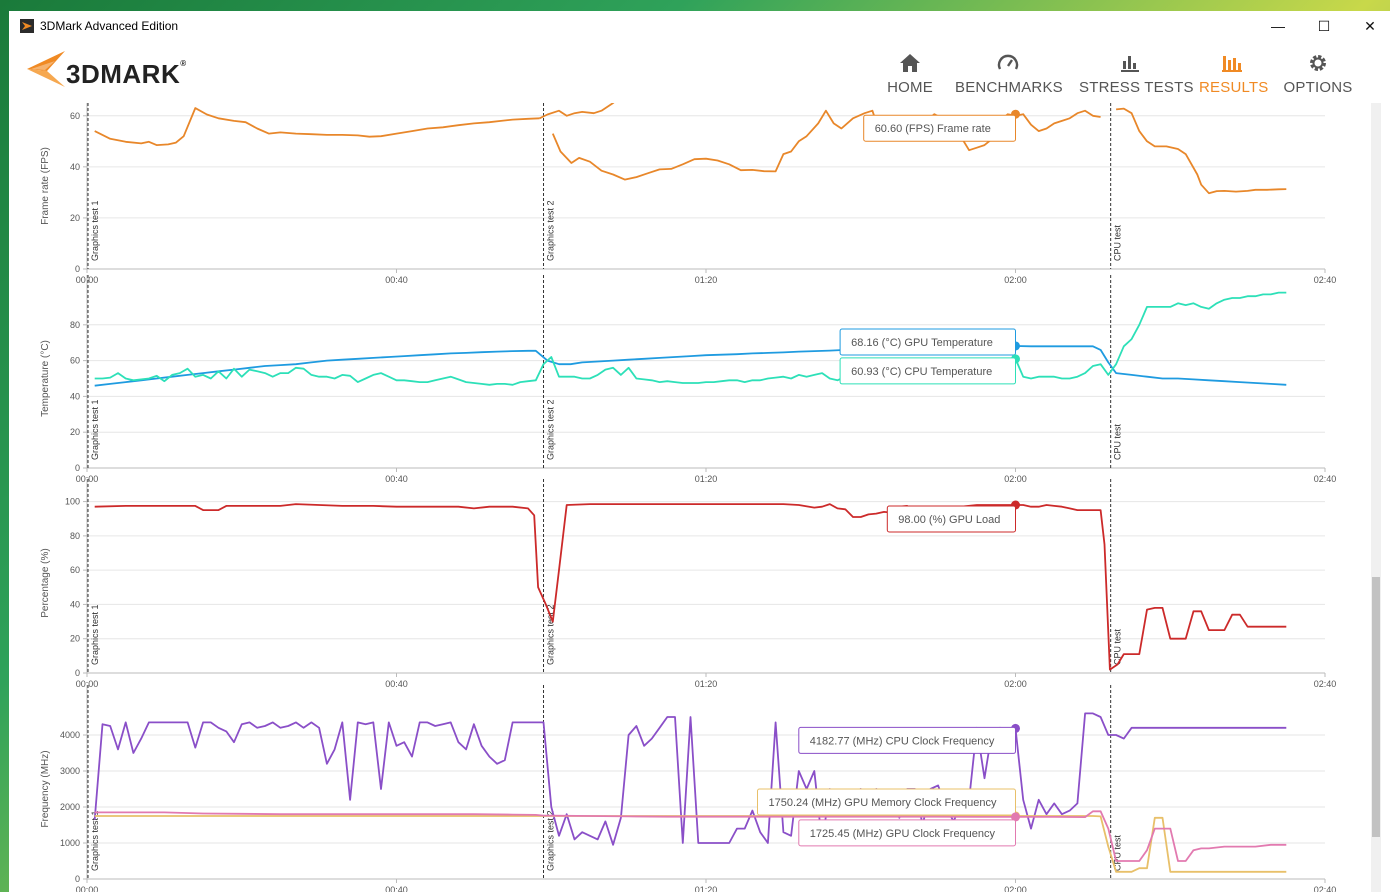 The width and height of the screenshot is (1390, 892). Describe the element at coordinates (1015, 817) in the screenshot. I see `data-point` at that location.